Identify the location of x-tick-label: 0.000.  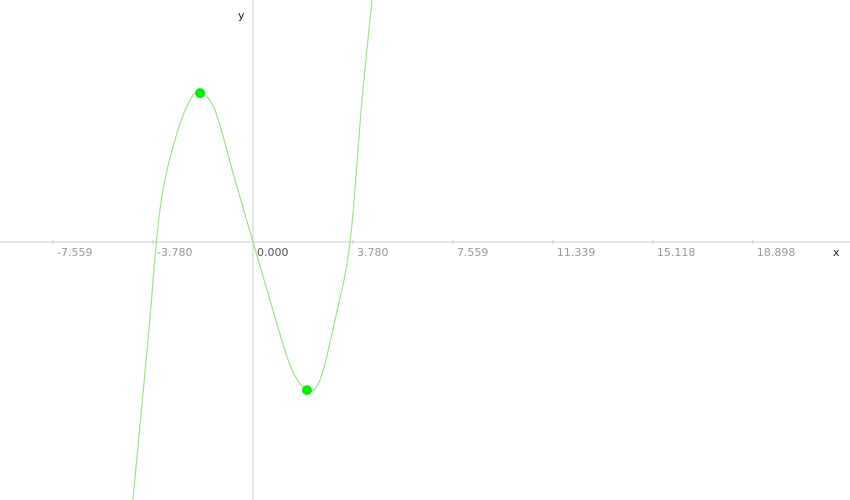
(273, 252).